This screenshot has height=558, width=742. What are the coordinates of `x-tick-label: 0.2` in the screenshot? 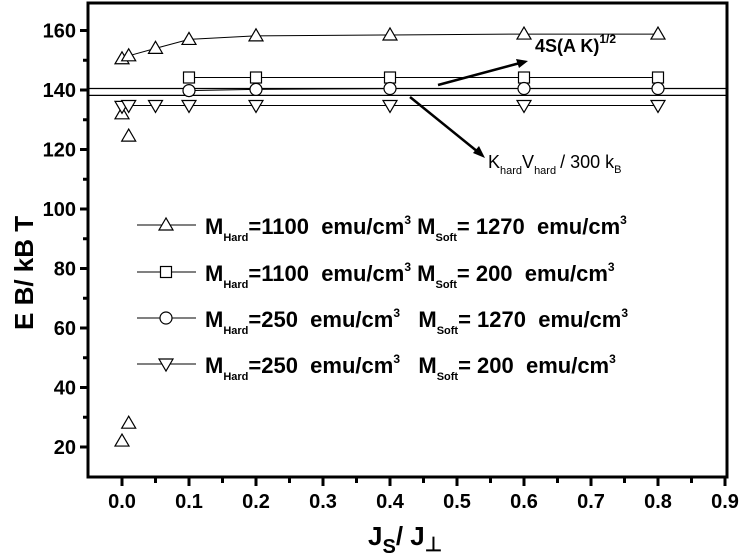 It's located at (256, 502).